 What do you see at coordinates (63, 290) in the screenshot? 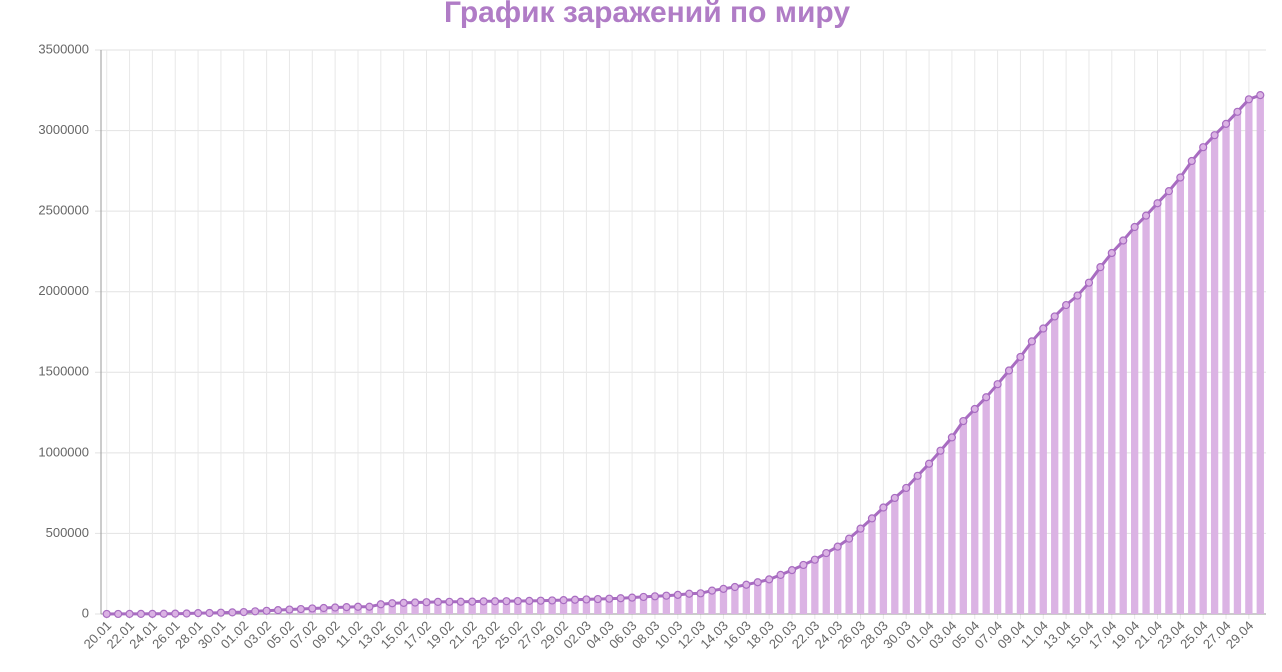
I see `y-tick-label: 2000000` at bounding box center [63, 290].